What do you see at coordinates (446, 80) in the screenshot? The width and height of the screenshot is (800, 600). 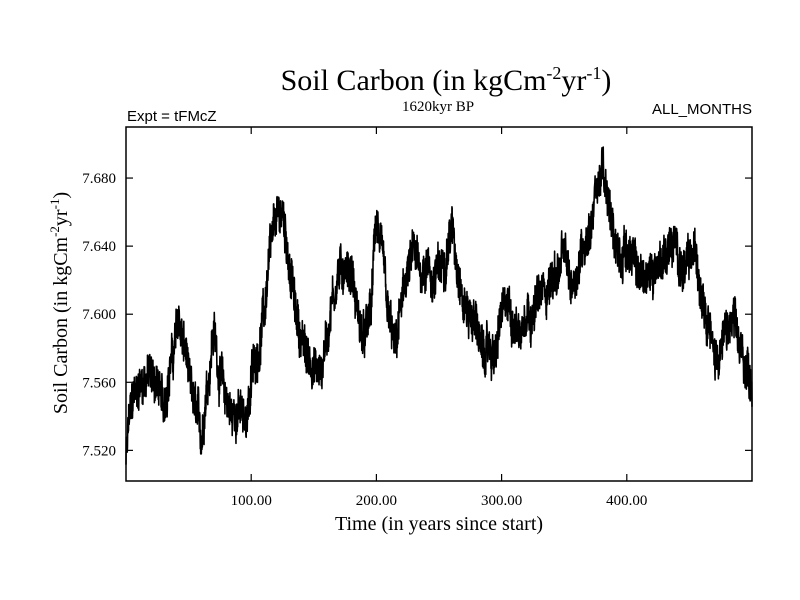 I see `chart-title: Soil Carbon (in kgCm-2yr-1)` at bounding box center [446, 80].